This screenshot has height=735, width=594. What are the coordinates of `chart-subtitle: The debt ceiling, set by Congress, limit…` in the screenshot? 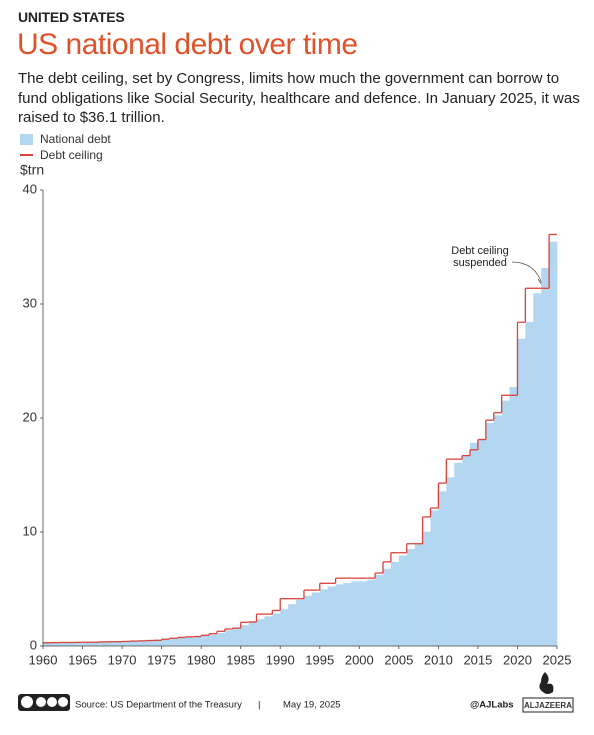 It's located at (299, 98).